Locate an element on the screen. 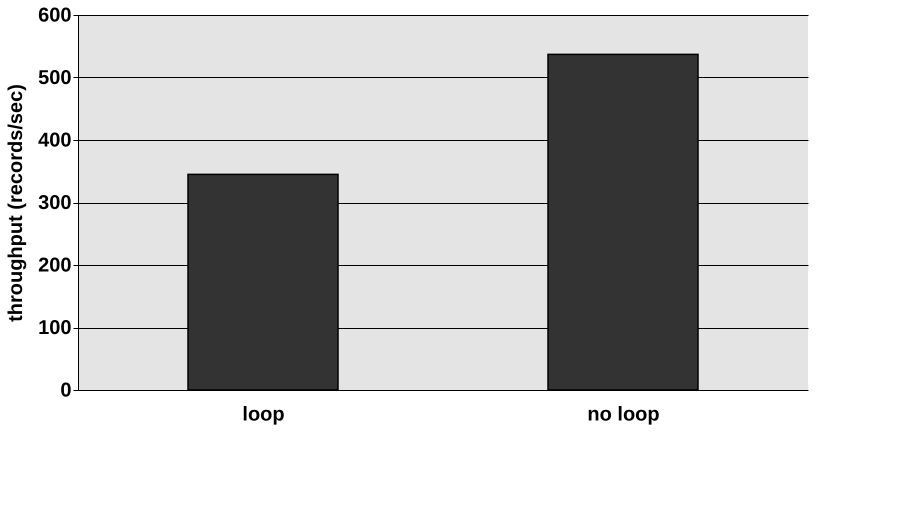  y-axis-title: throughput (records/sec) is located at coordinates (16, 203).